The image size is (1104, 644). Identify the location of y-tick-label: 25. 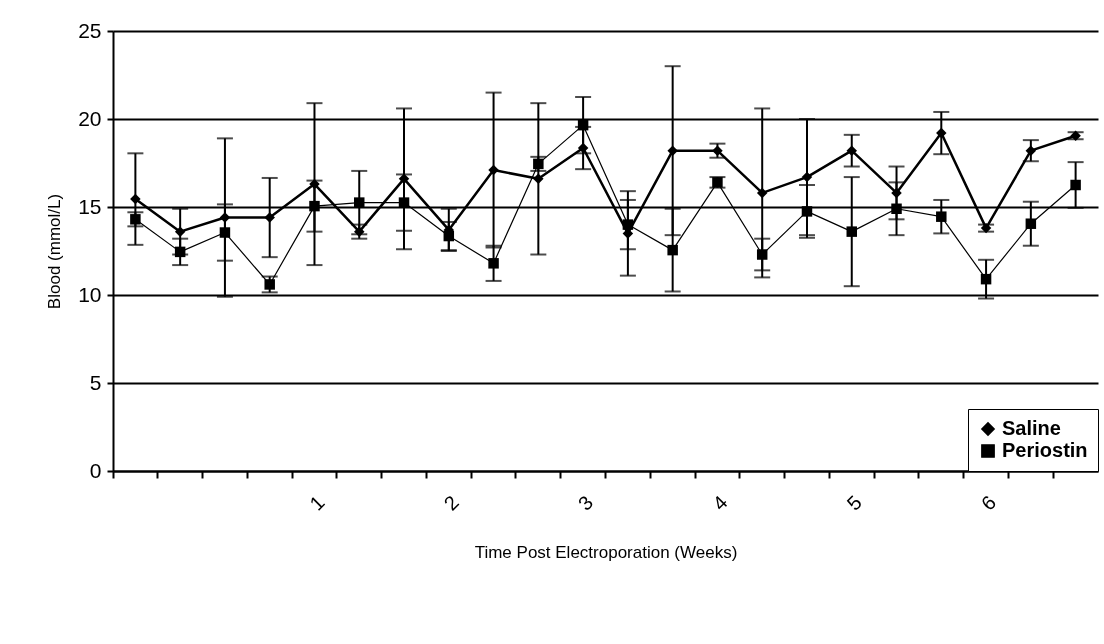
(90, 30).